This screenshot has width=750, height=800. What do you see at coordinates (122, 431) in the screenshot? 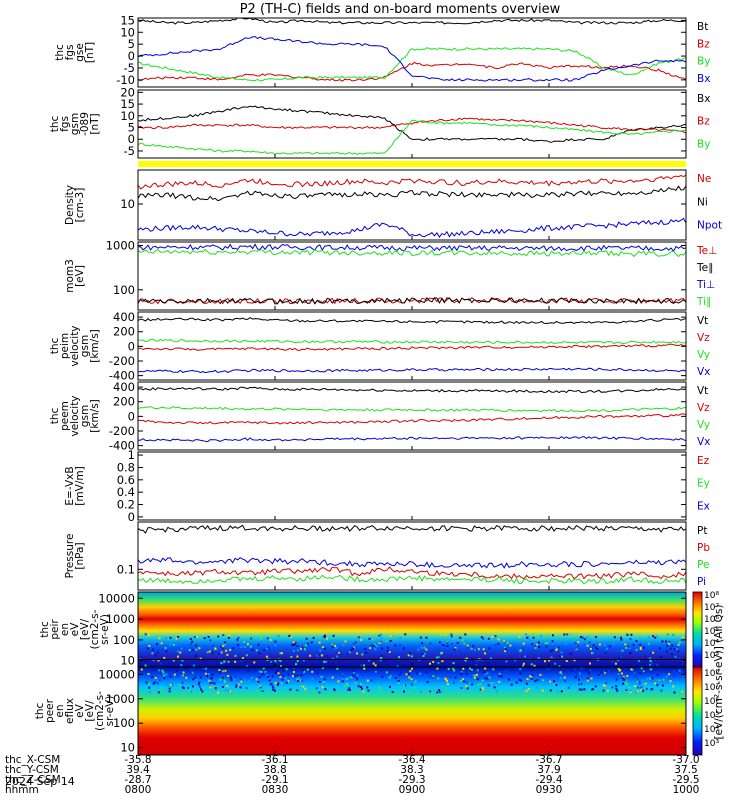
I see `y-tick-label: -200` at bounding box center [122, 431].